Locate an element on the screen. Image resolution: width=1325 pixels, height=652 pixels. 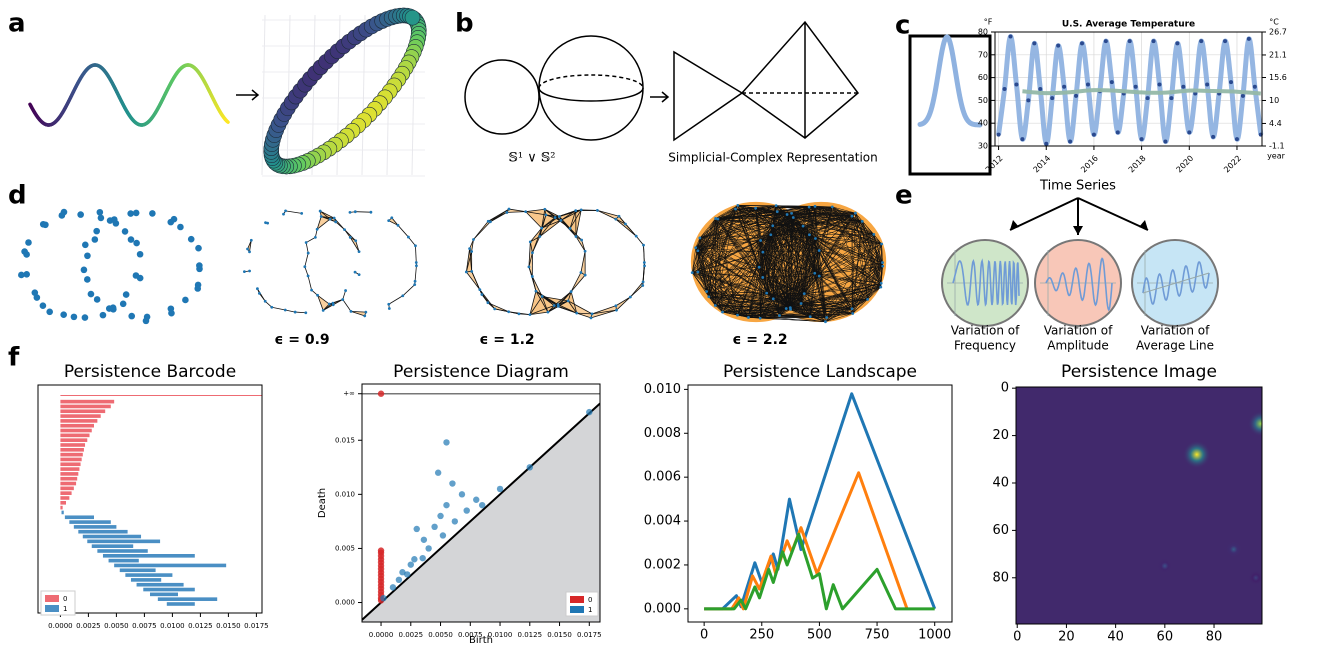
wedge-label: 𝕊¹ ∨ 𝕊² is located at coordinates (532, 158).